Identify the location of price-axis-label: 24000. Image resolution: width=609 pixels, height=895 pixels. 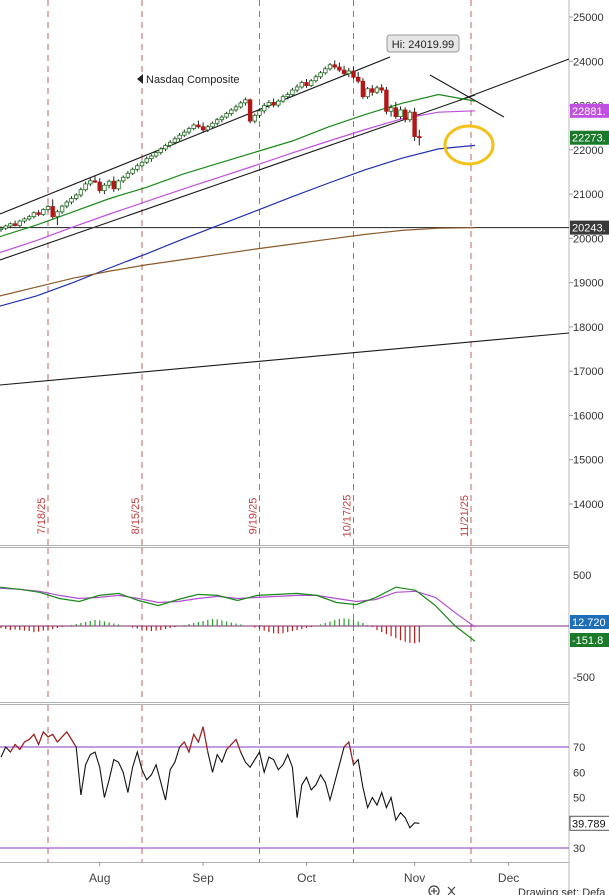
(588, 62).